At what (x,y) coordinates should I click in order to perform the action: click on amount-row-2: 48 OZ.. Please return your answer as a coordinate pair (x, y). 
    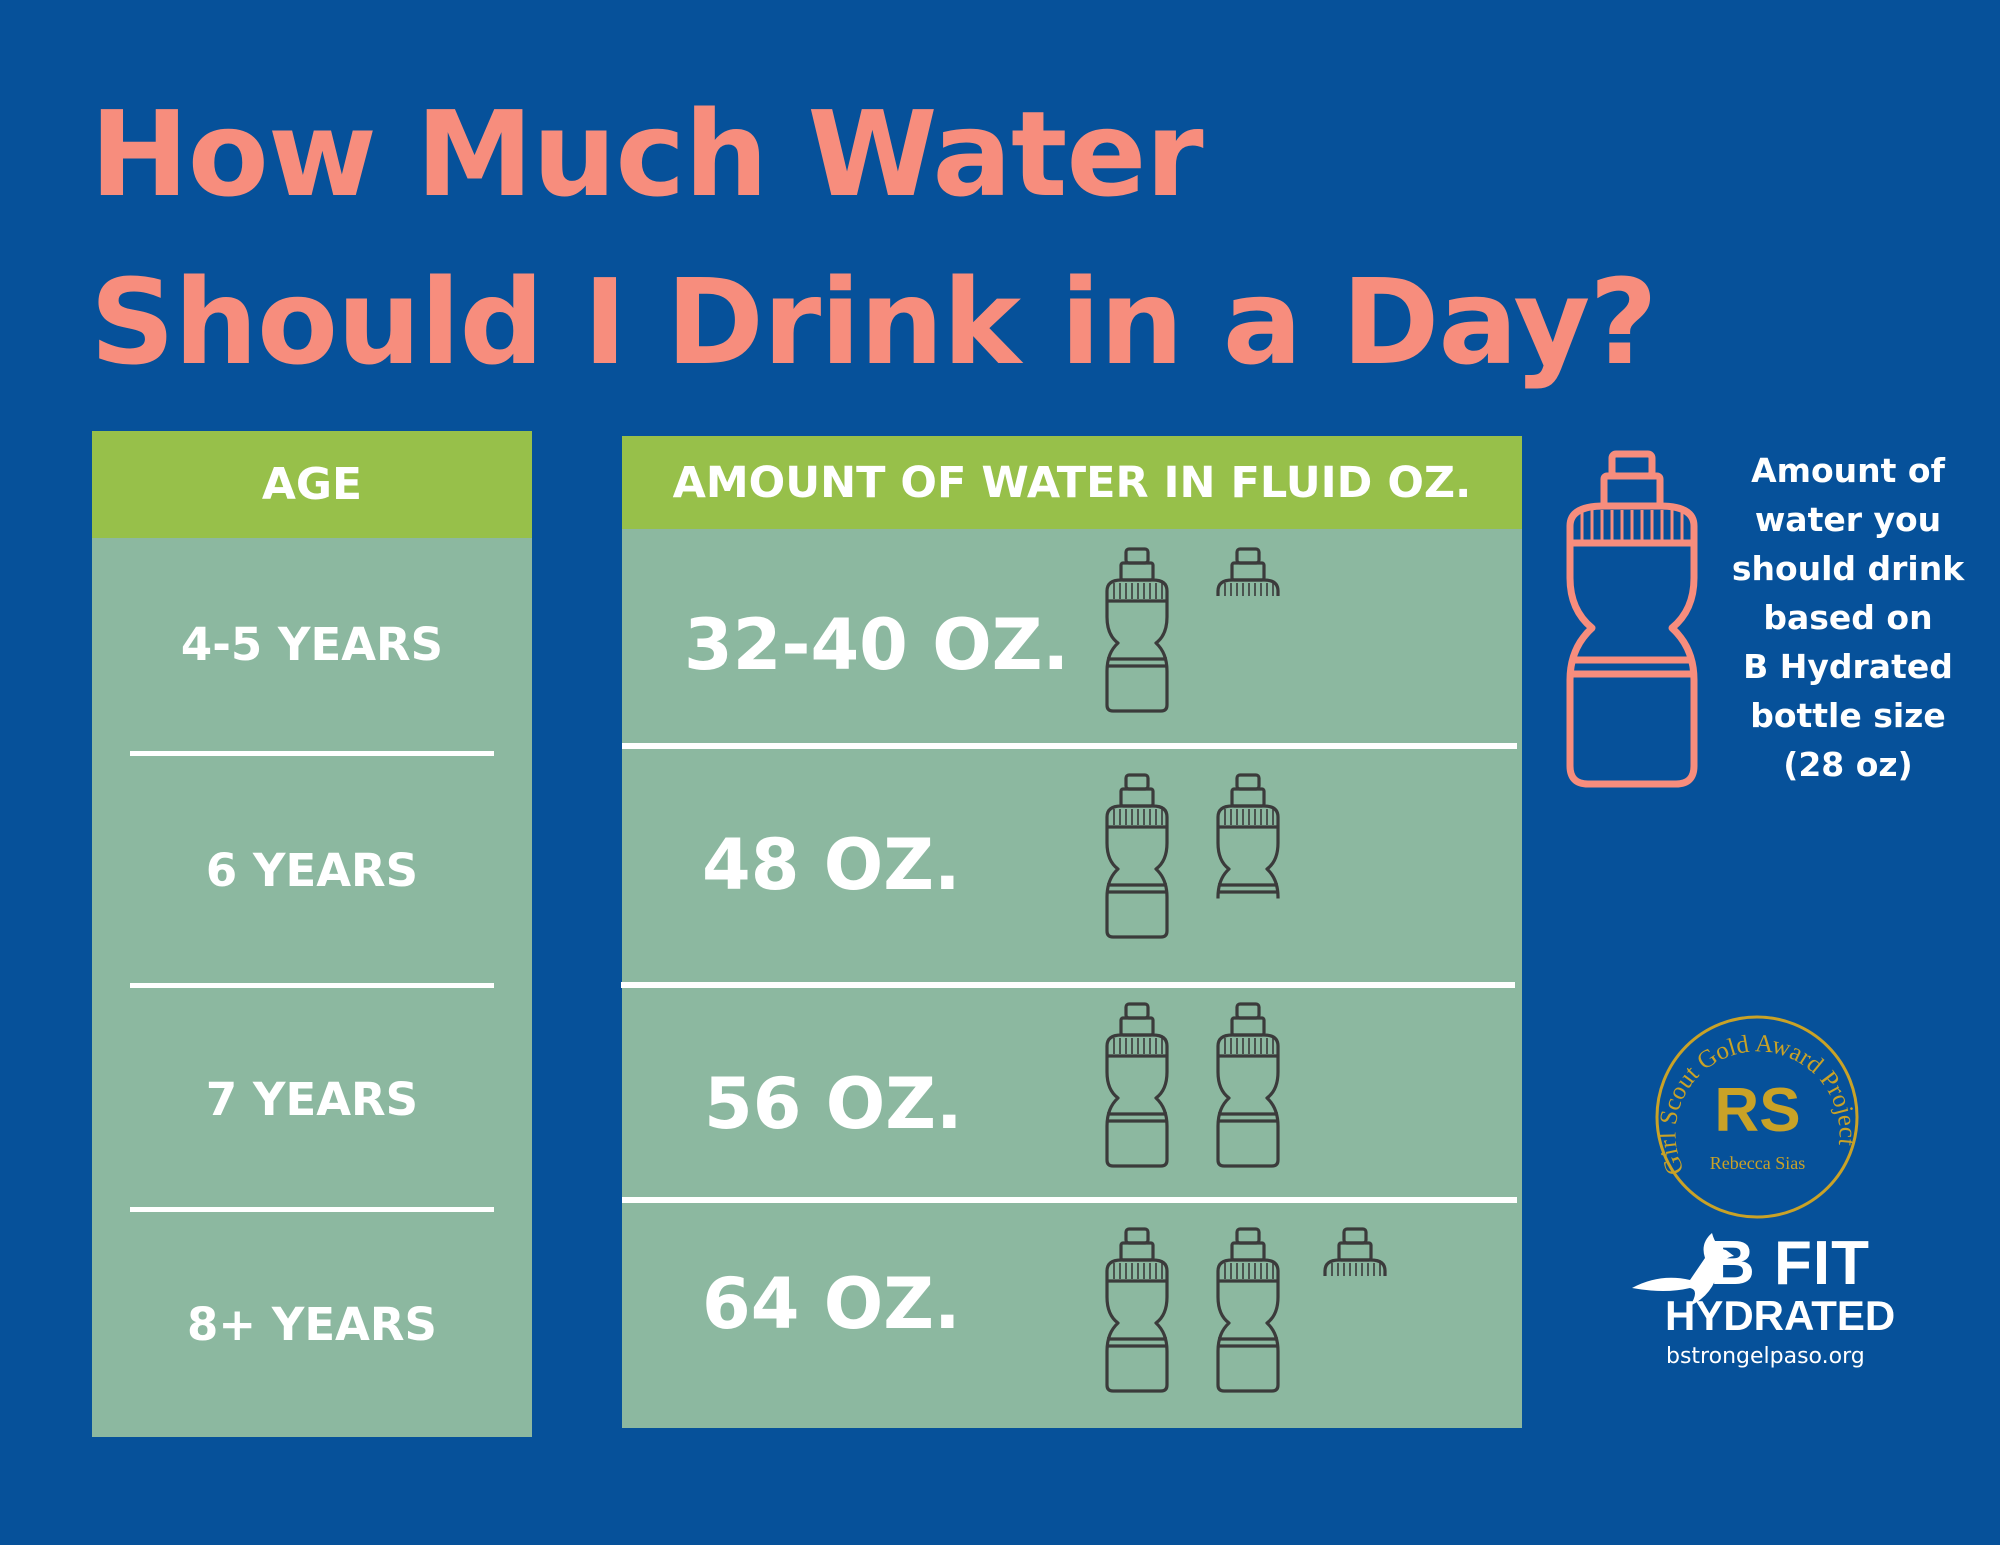
    Looking at the image, I should click on (1072, 869).